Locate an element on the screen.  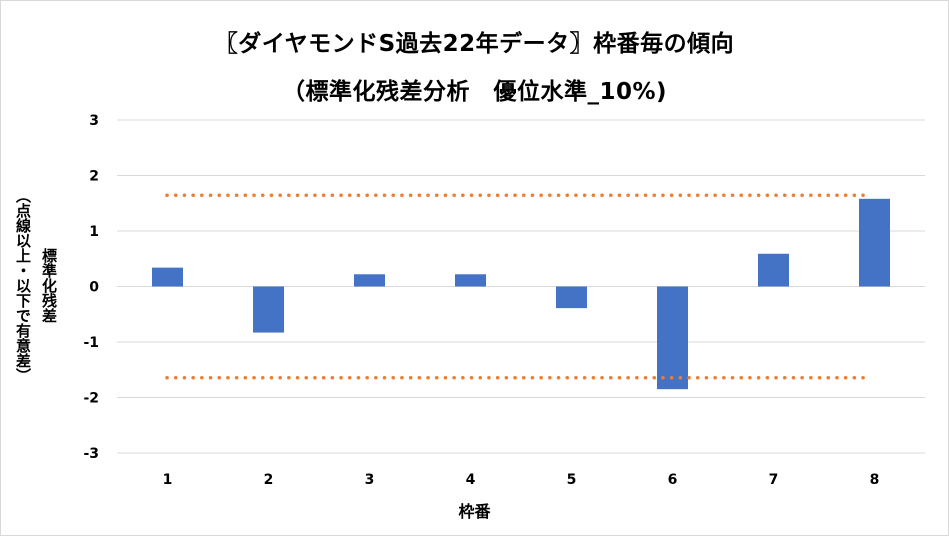
y-axis-label-line2: （点線以上・以下で有意差） is located at coordinates (23, 285).